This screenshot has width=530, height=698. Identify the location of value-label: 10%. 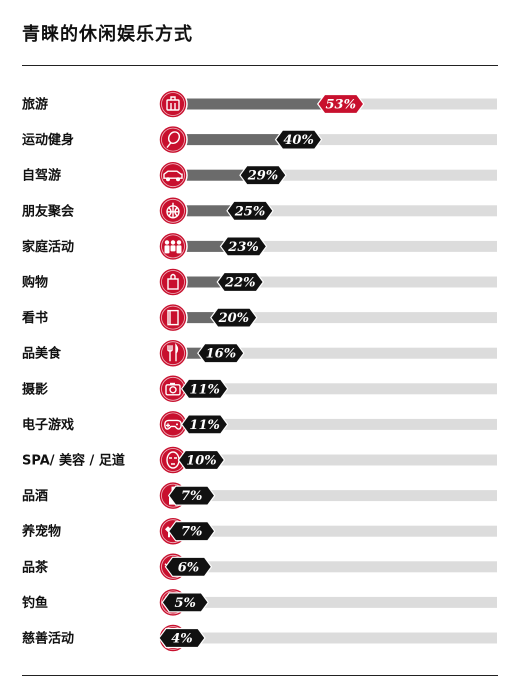
(201, 461).